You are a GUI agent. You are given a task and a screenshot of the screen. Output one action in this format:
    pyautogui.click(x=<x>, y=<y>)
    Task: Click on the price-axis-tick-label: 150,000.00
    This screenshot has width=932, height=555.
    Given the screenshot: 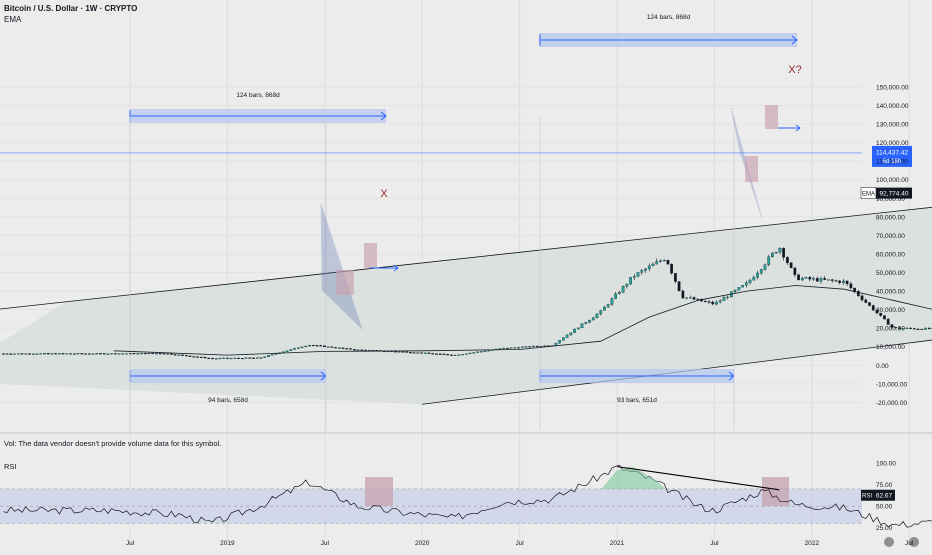 What is the action you would take?
    pyautogui.click(x=892, y=87)
    